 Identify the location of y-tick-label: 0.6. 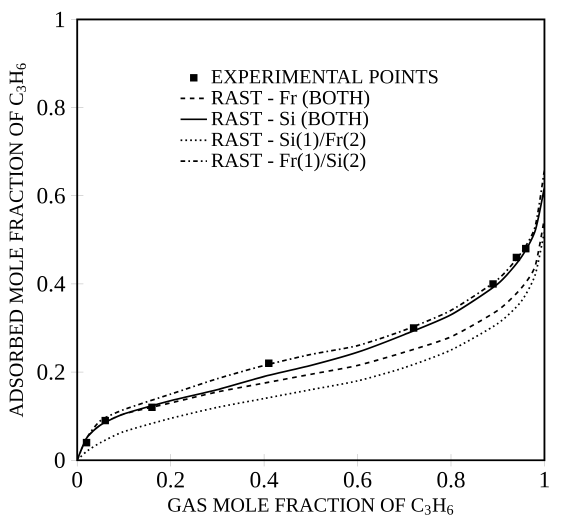
(51, 196).